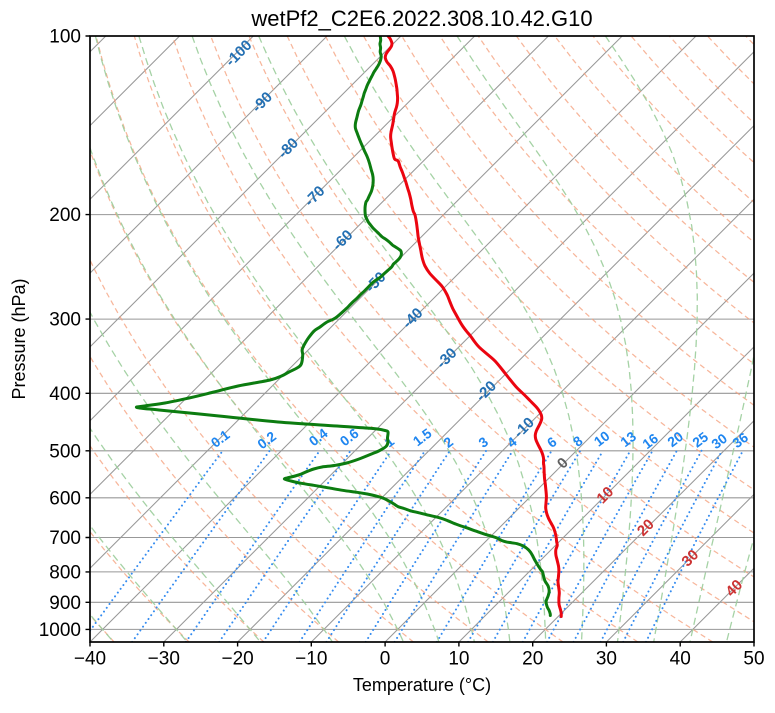 Image resolution: width=775 pixels, height=713 pixels. What do you see at coordinates (237, 659) in the screenshot?
I see `svg-text: −20` at bounding box center [237, 659].